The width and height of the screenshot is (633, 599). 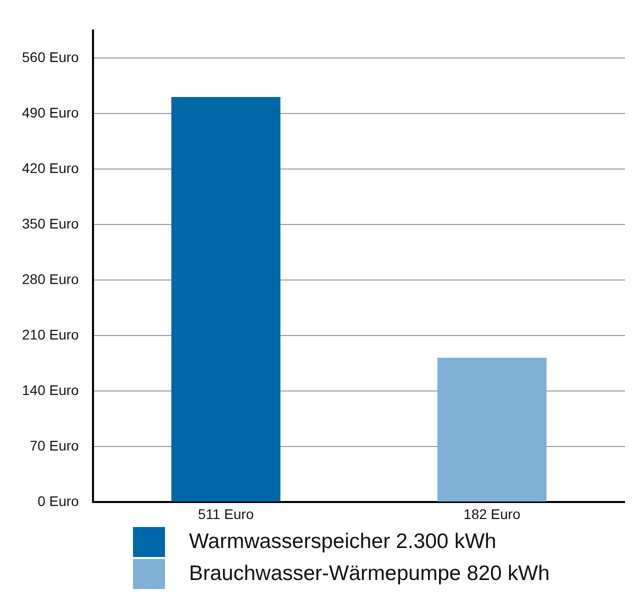 What do you see at coordinates (342, 542) in the screenshot?
I see `legend-label: Warmwasserspeicher 2.300 kWh` at bounding box center [342, 542].